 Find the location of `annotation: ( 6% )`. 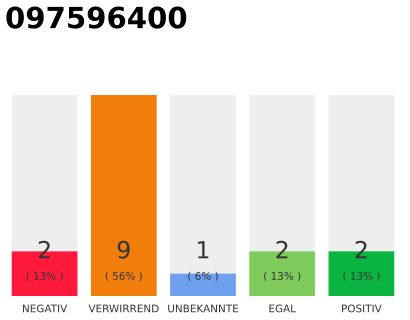

annotation: ( 6% ) is located at coordinates (203, 277).